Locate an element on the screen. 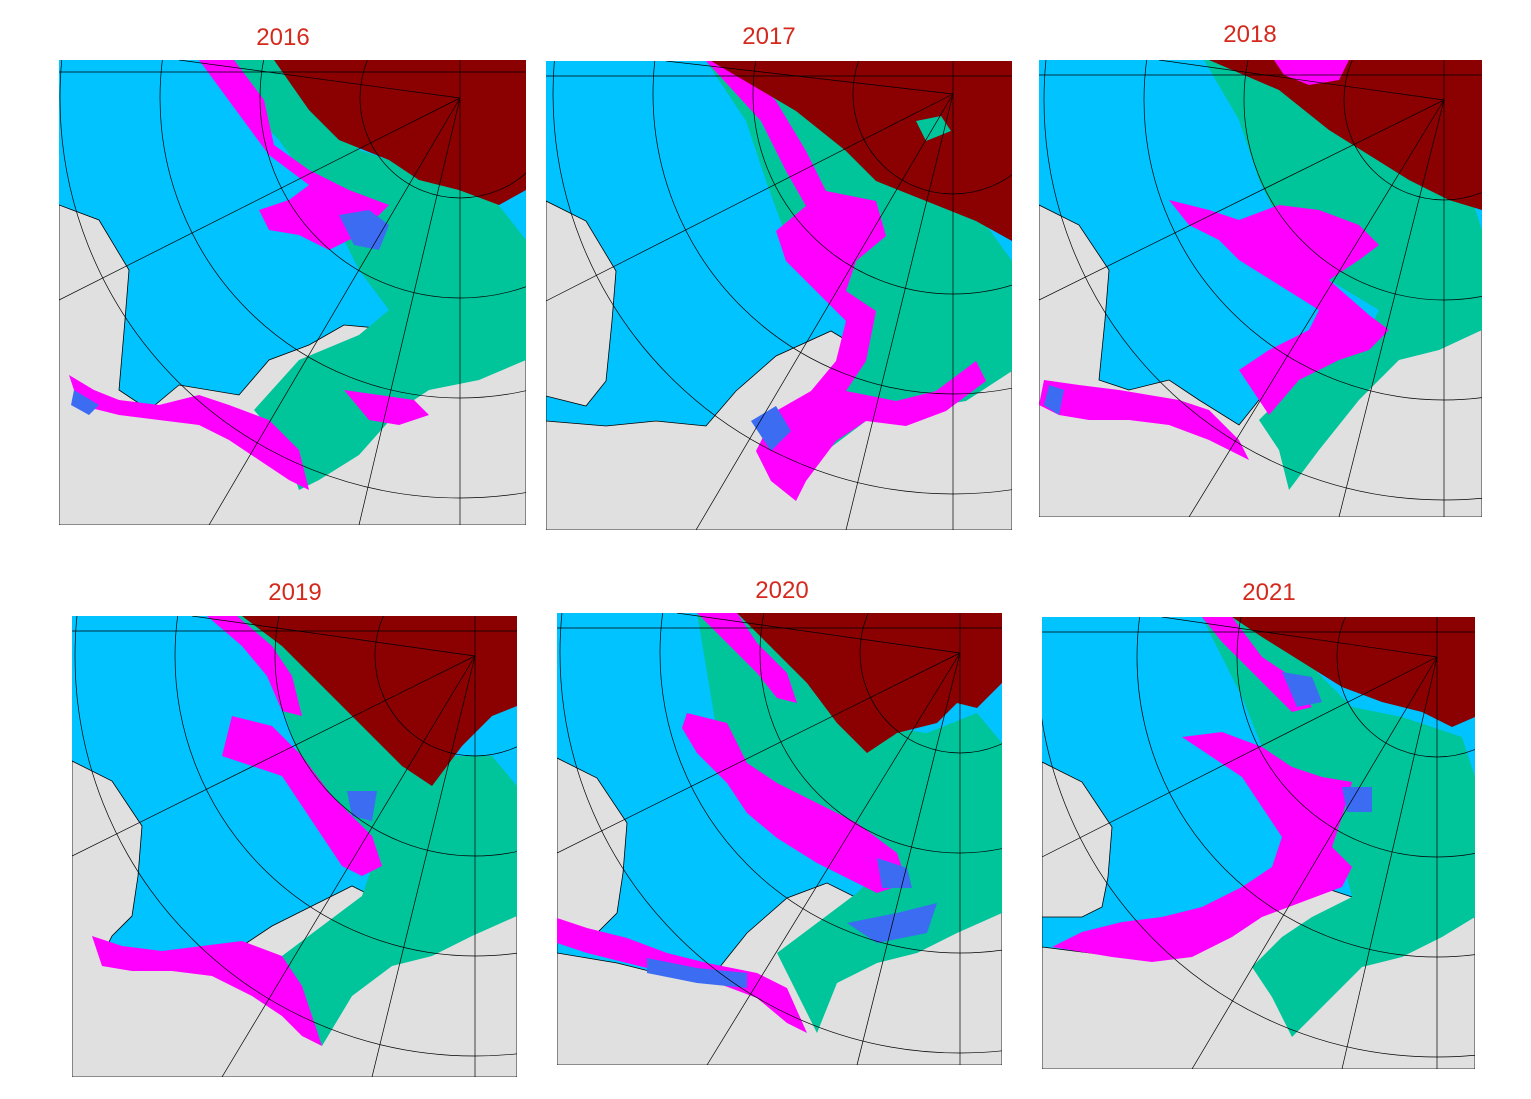  ice-map-2018 is located at coordinates (1260, 288).